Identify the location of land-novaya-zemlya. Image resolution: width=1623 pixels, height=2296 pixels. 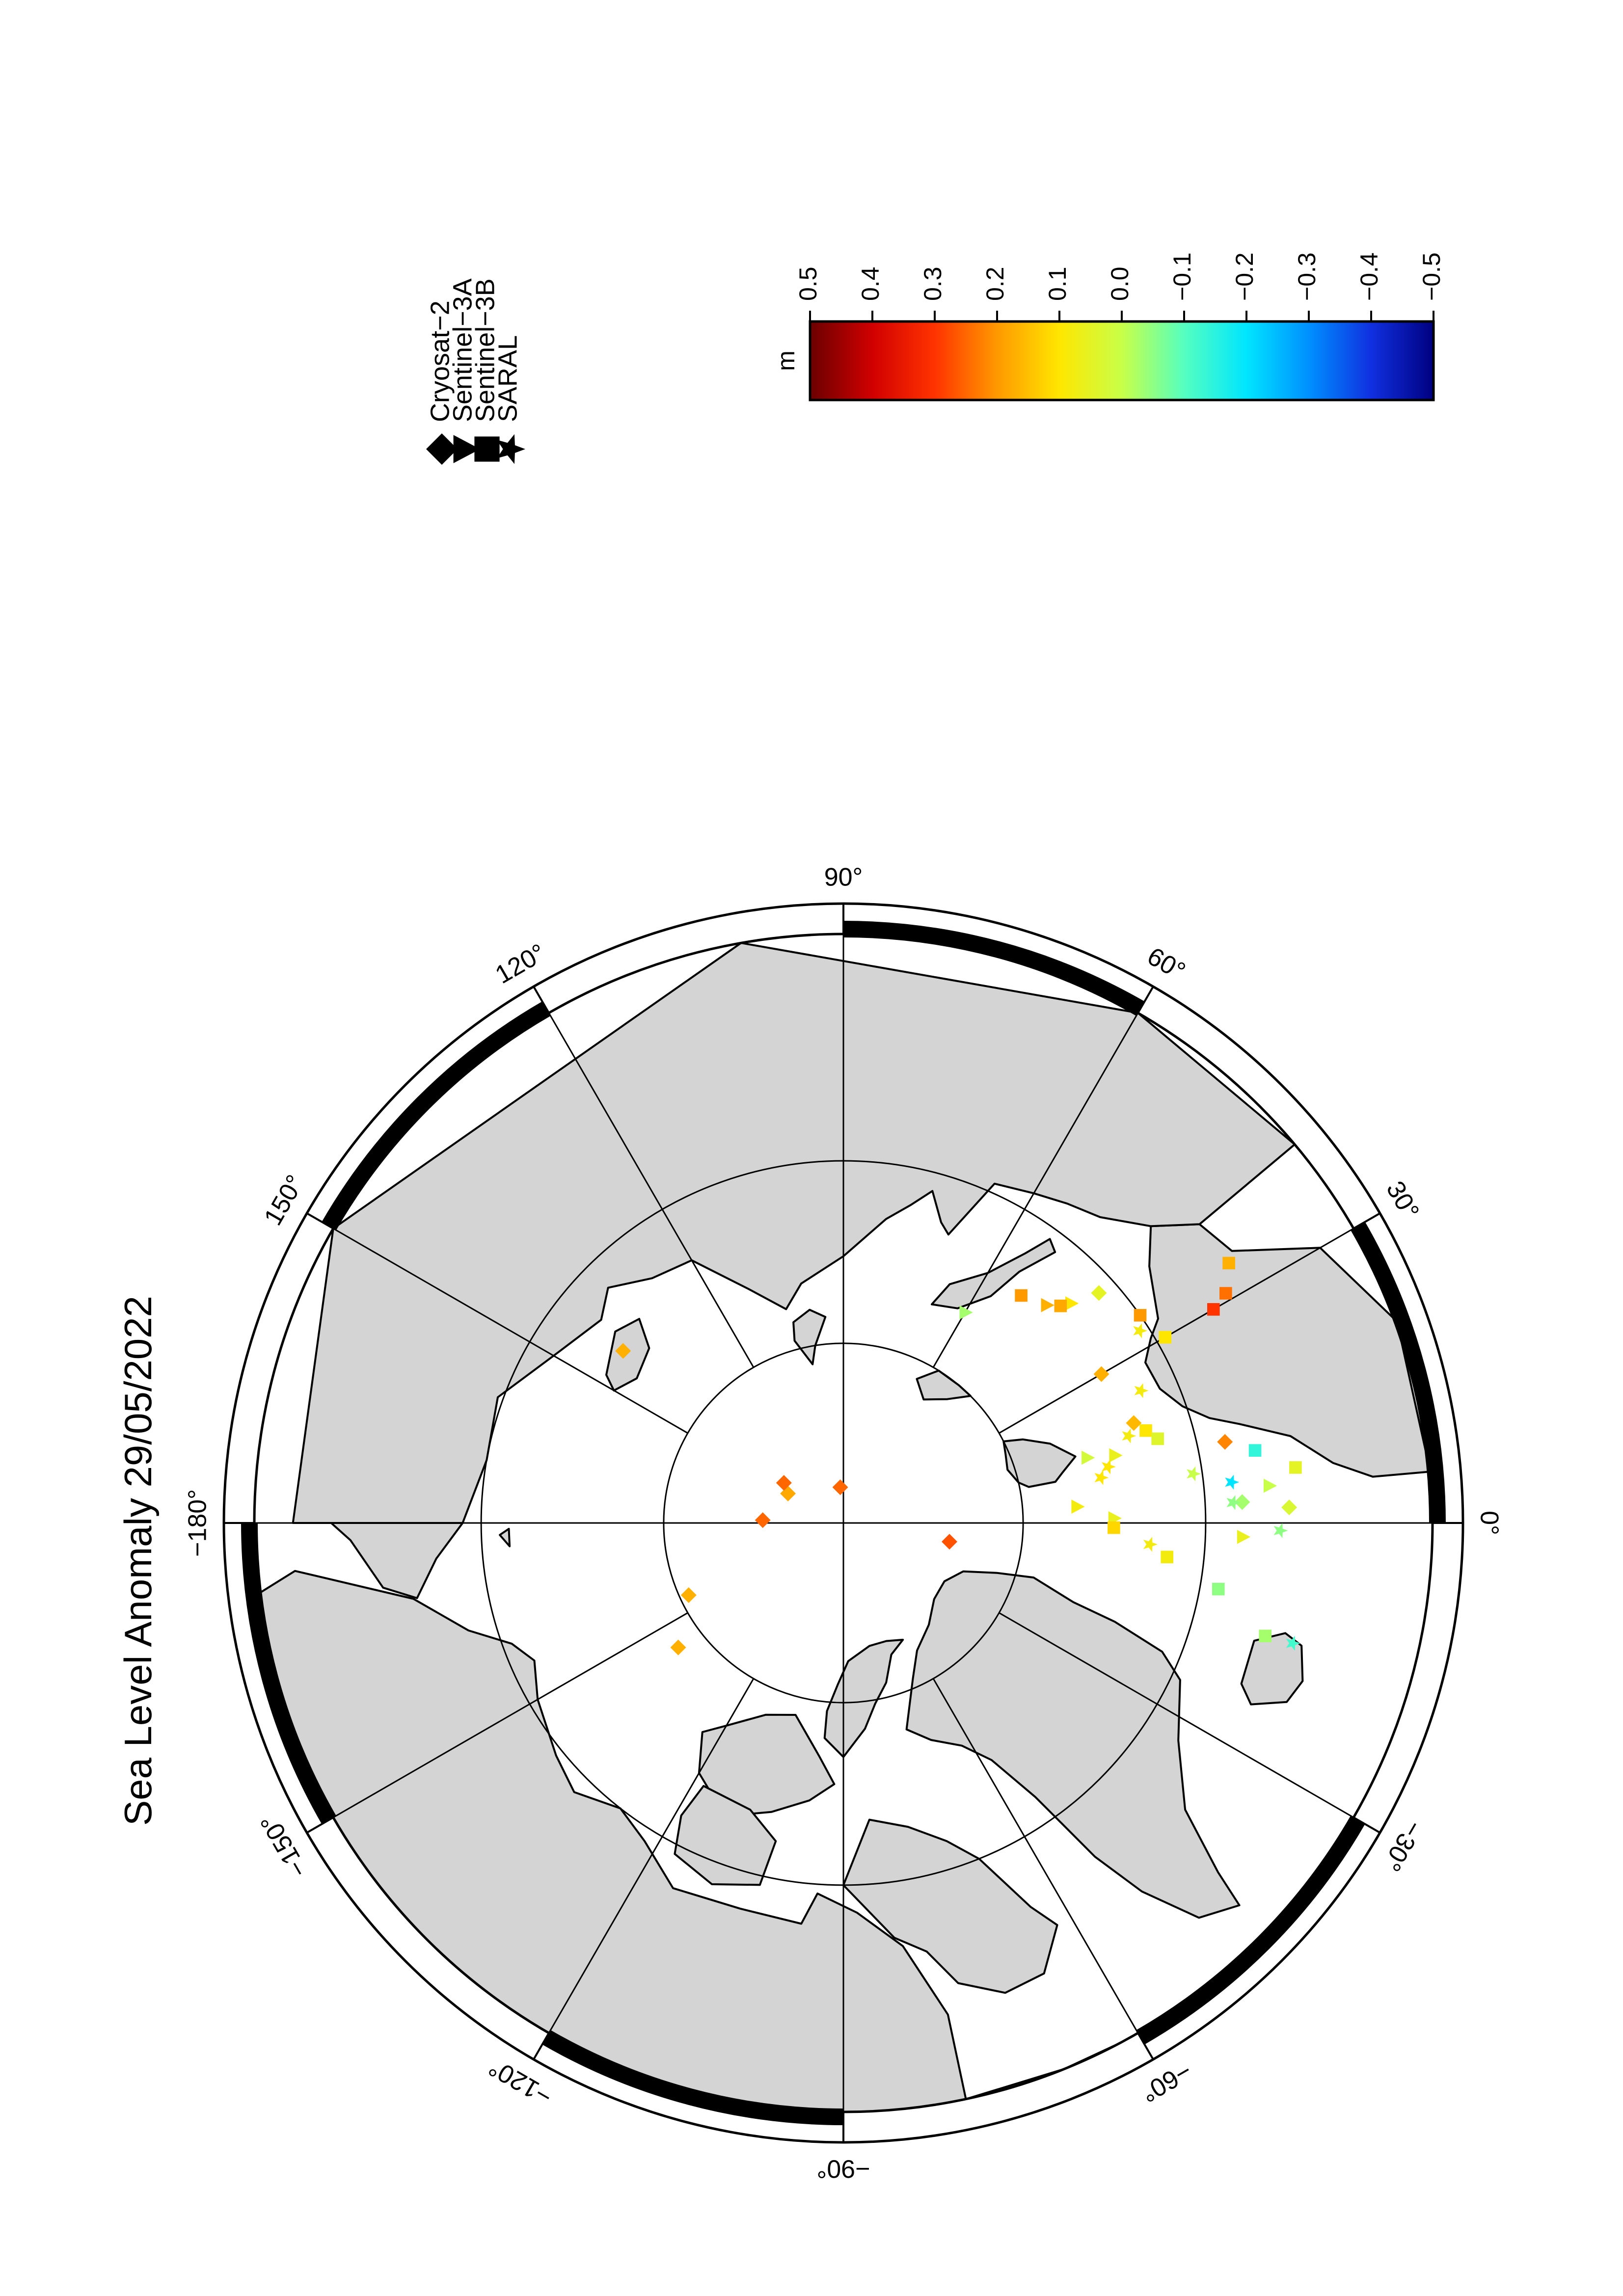
(993, 1273).